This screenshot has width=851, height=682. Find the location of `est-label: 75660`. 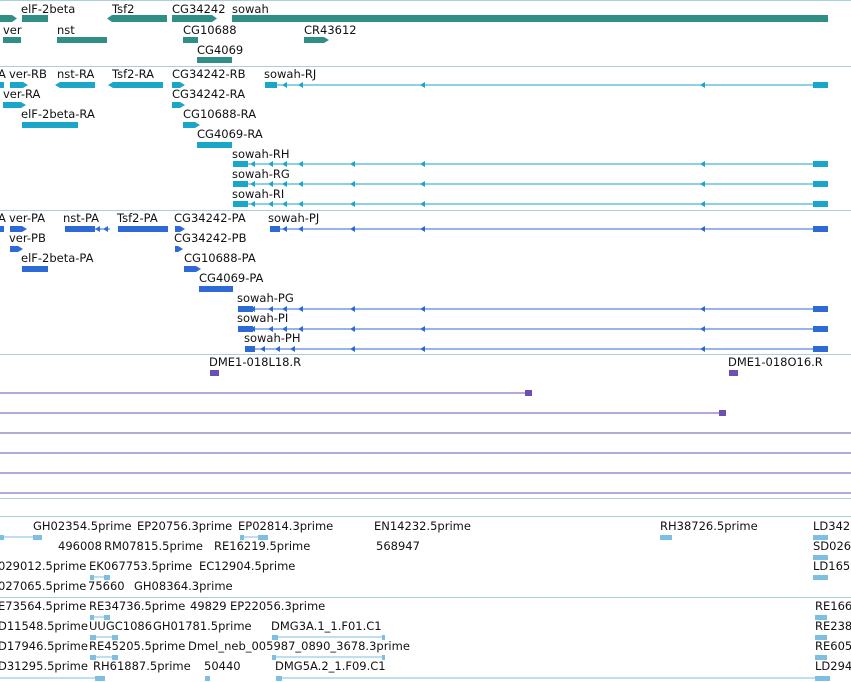

est-label: 75660 is located at coordinates (106, 586).